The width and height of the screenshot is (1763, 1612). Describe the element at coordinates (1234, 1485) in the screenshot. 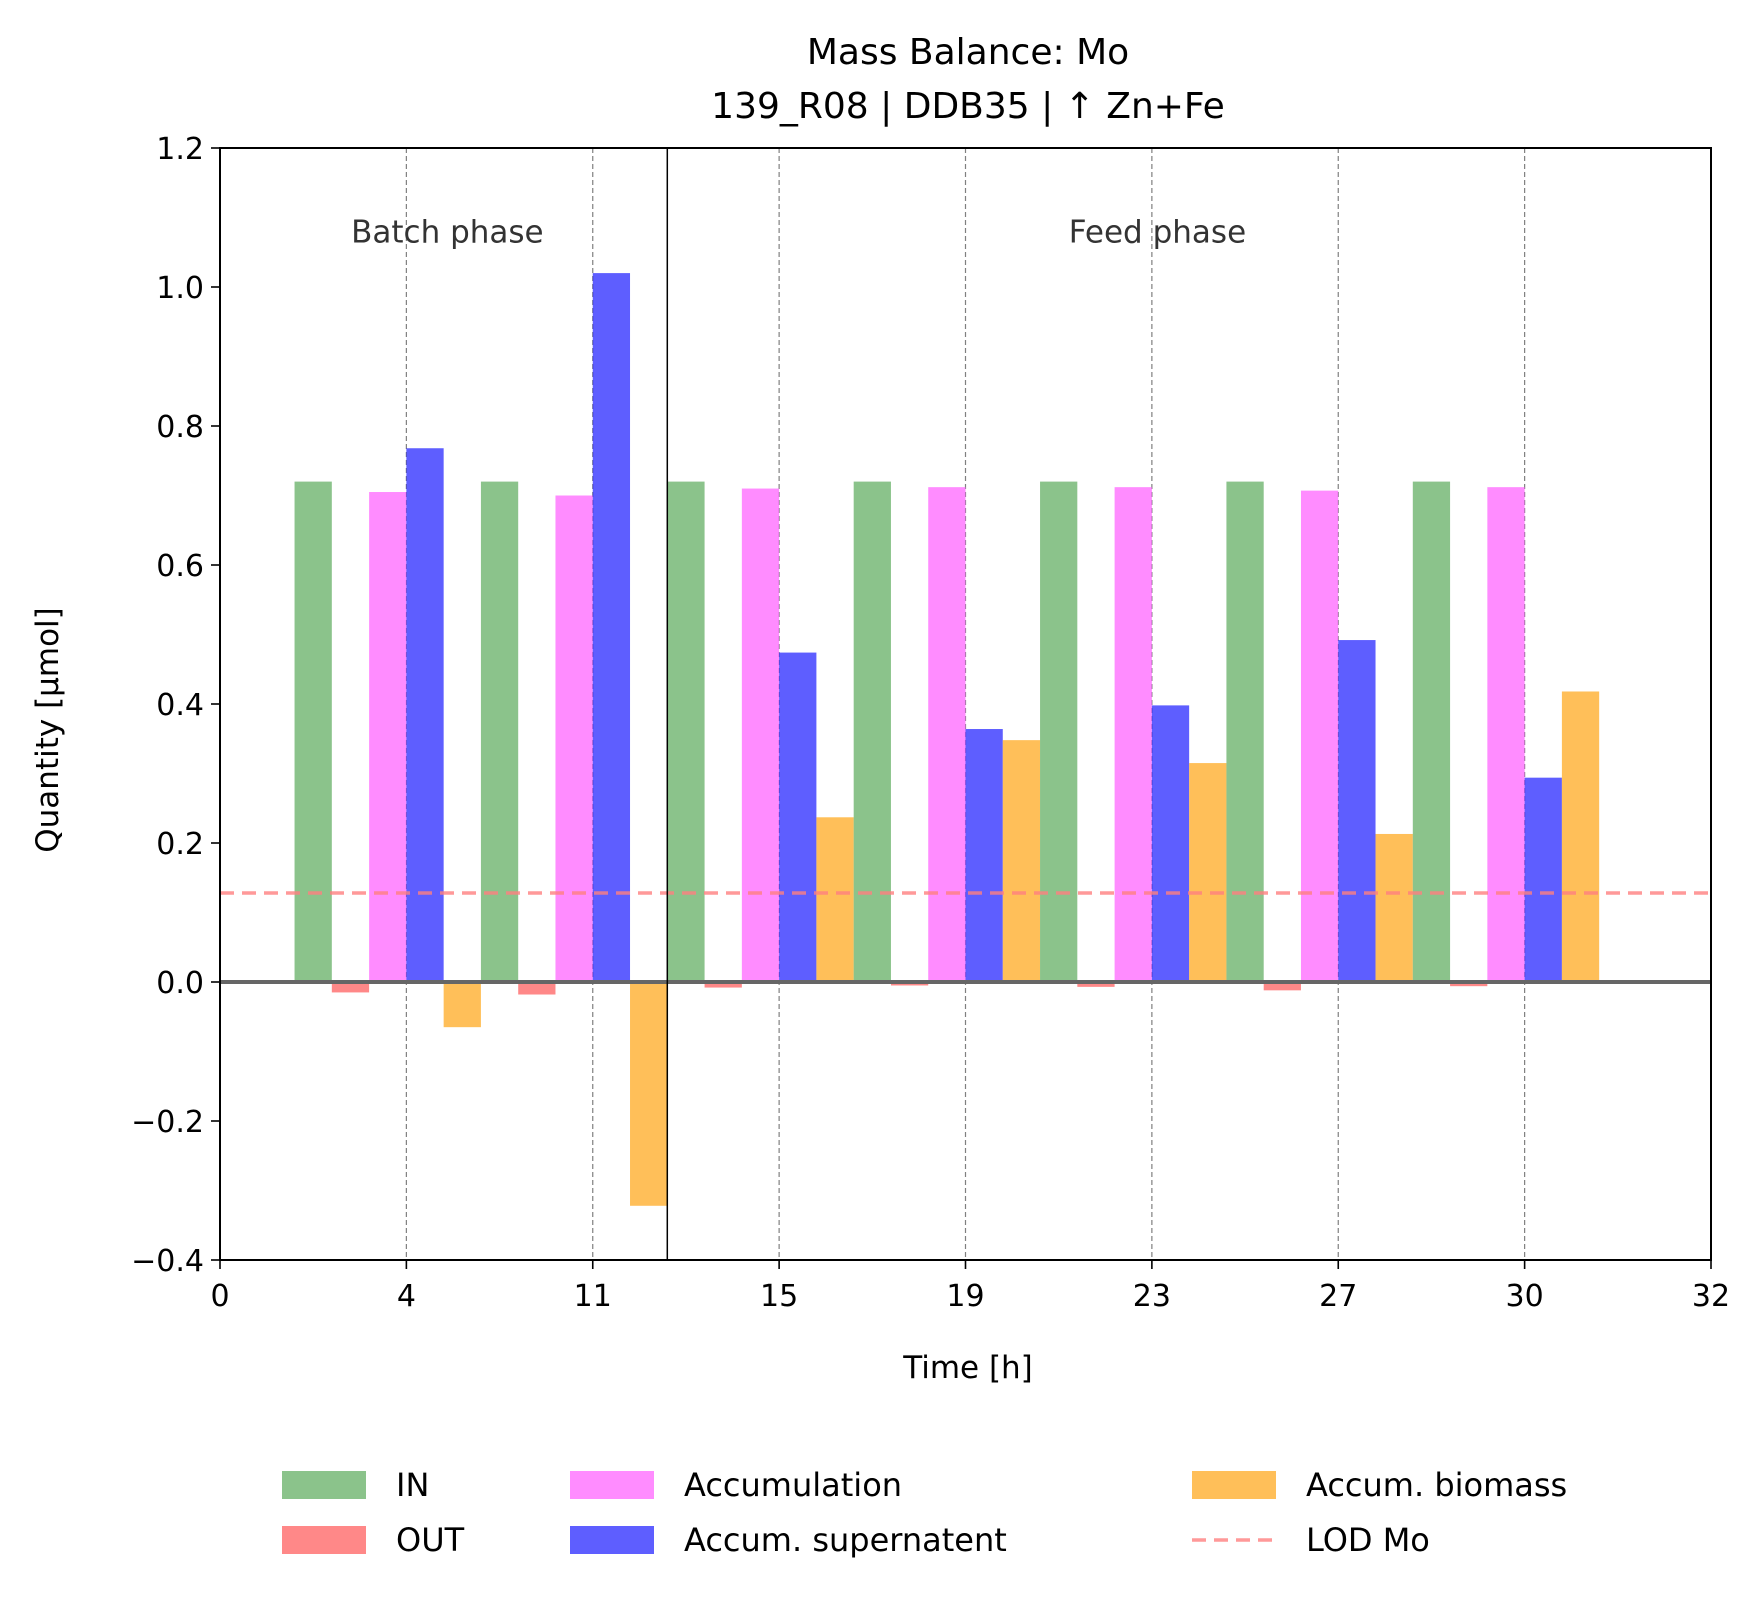

I see `legend-swatch-accum-biomass` at that location.